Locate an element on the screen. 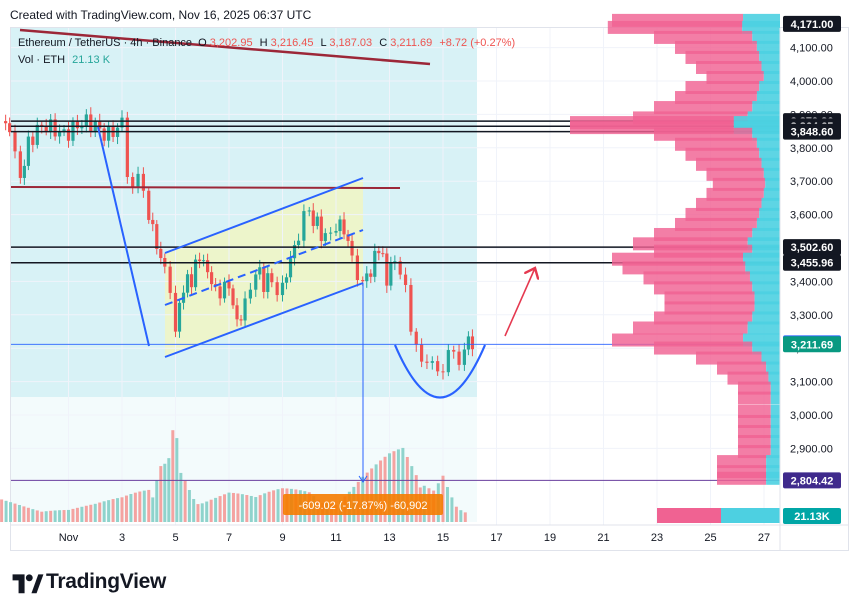 This screenshot has height=612, width=858. time-axis-tick: 27 is located at coordinates (764, 538).